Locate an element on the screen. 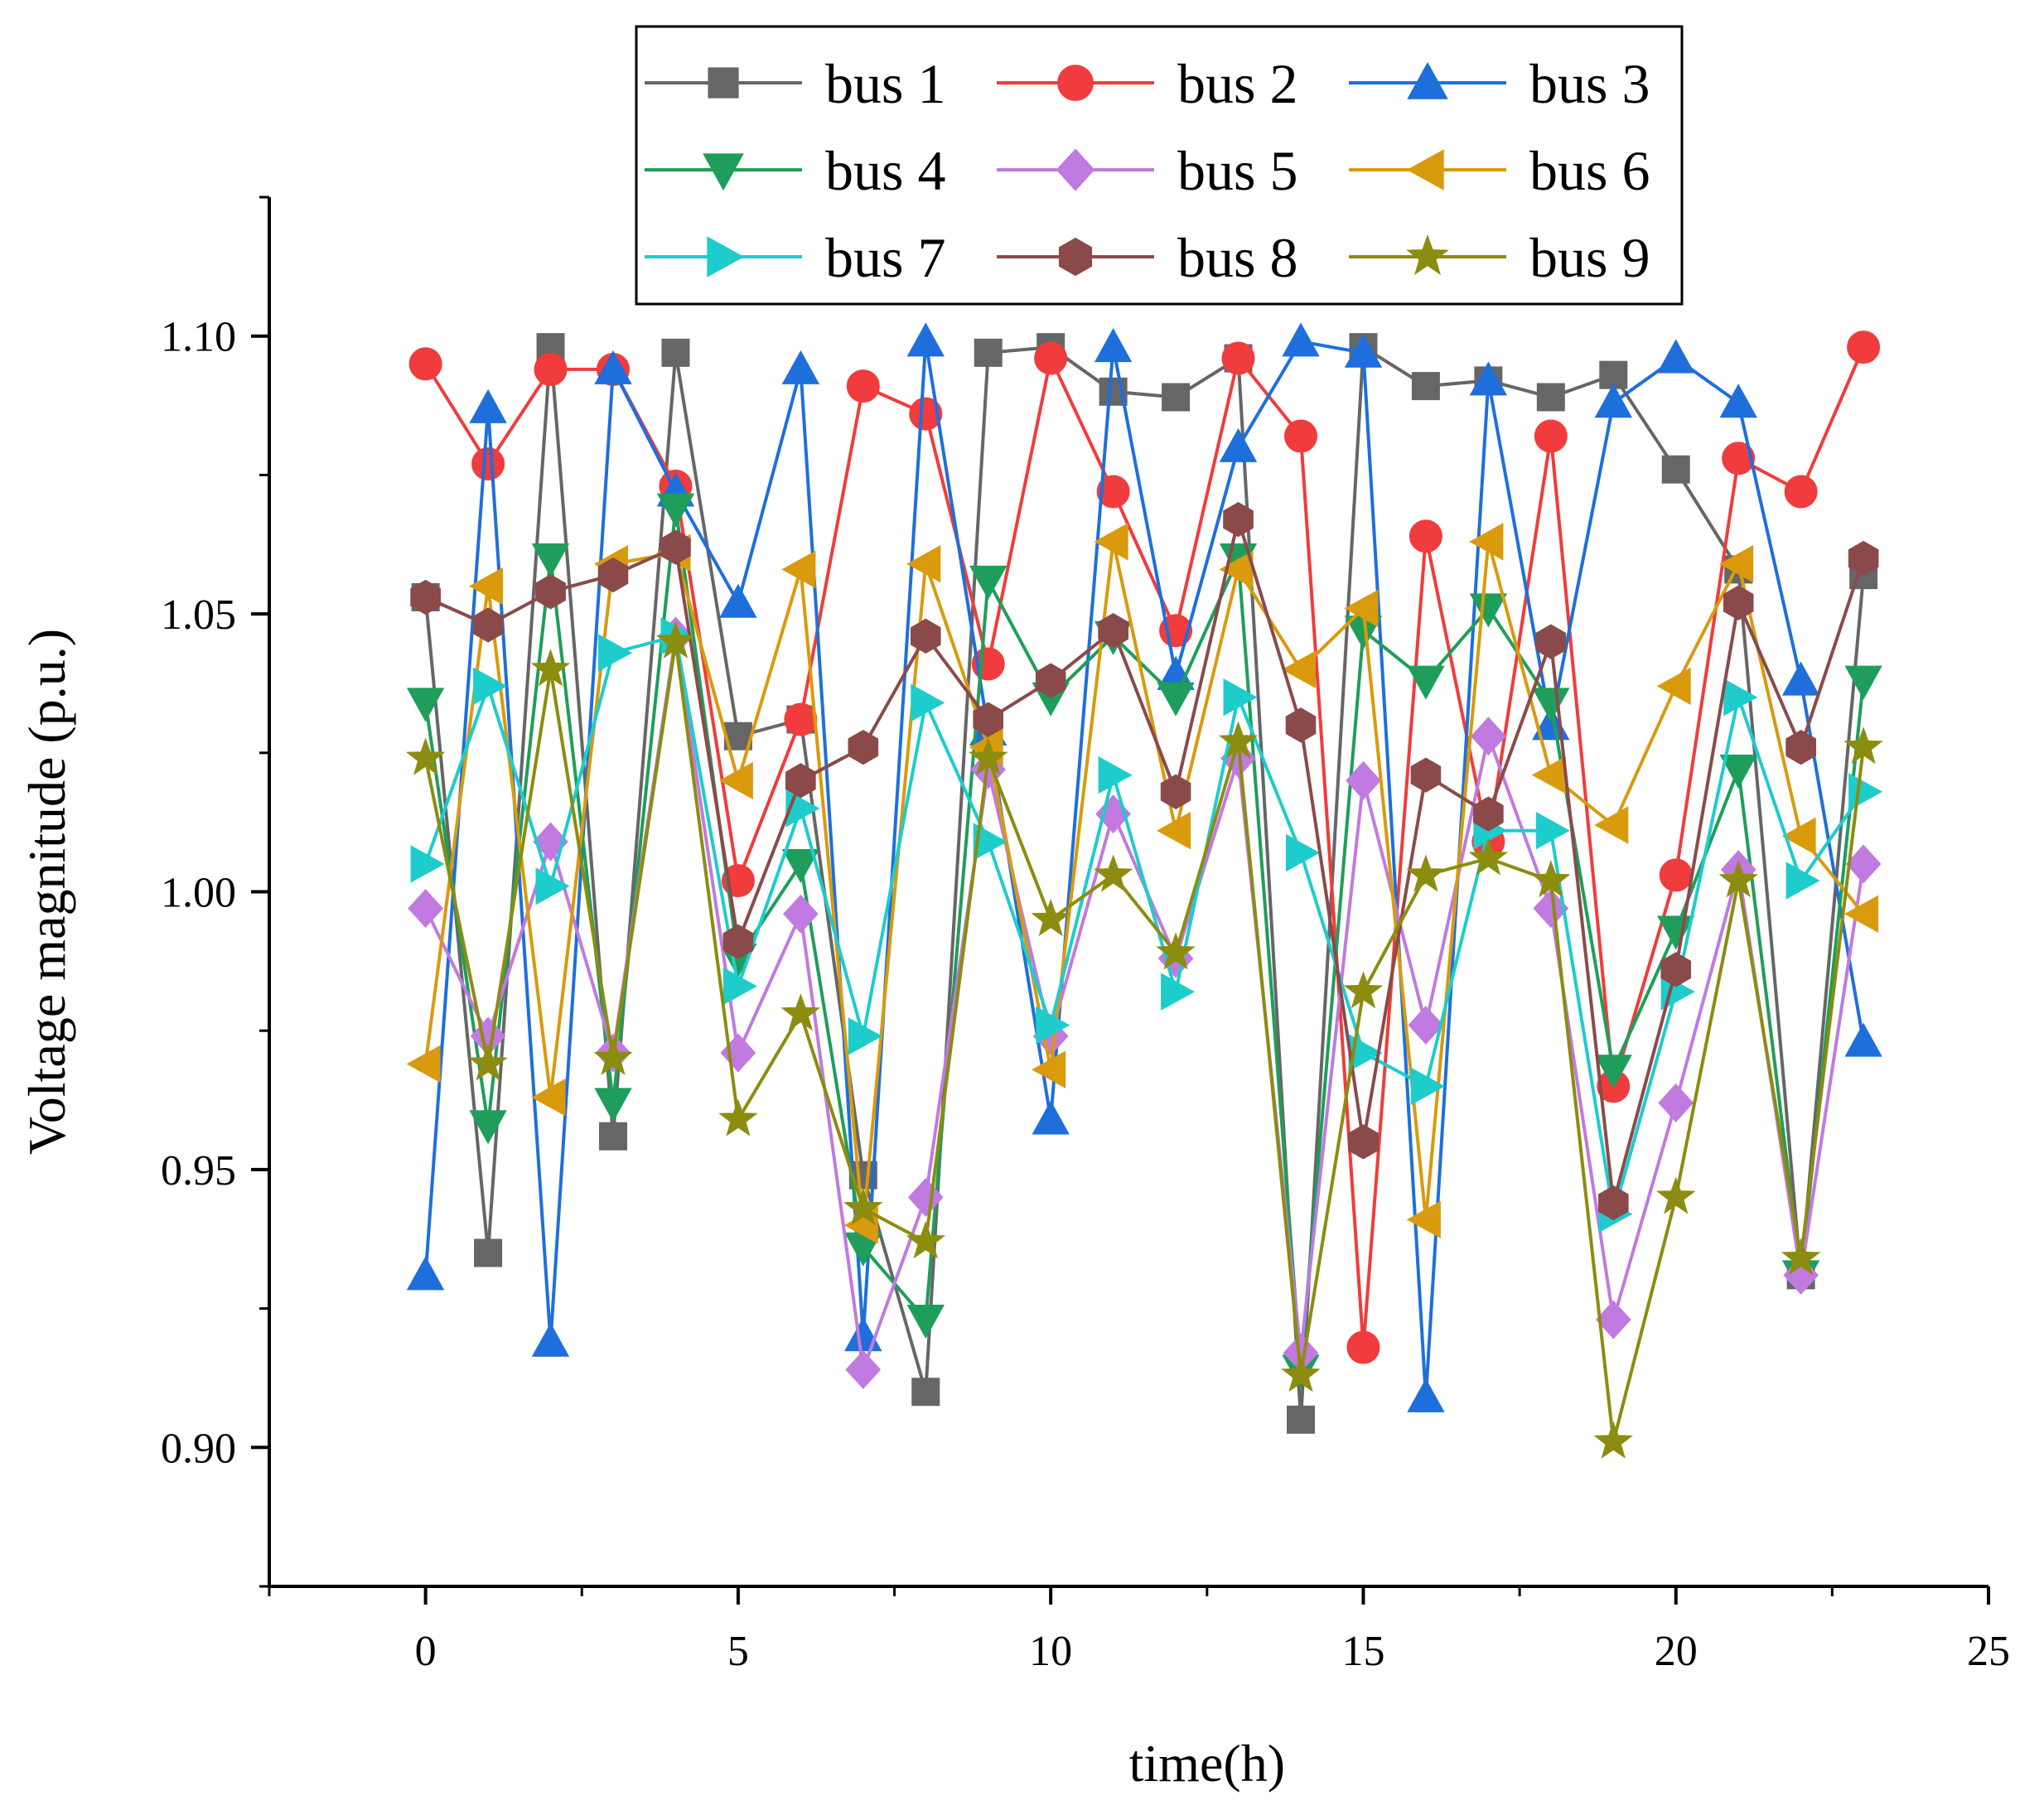  x-axis-title: time(h) is located at coordinates (1207, 1763).